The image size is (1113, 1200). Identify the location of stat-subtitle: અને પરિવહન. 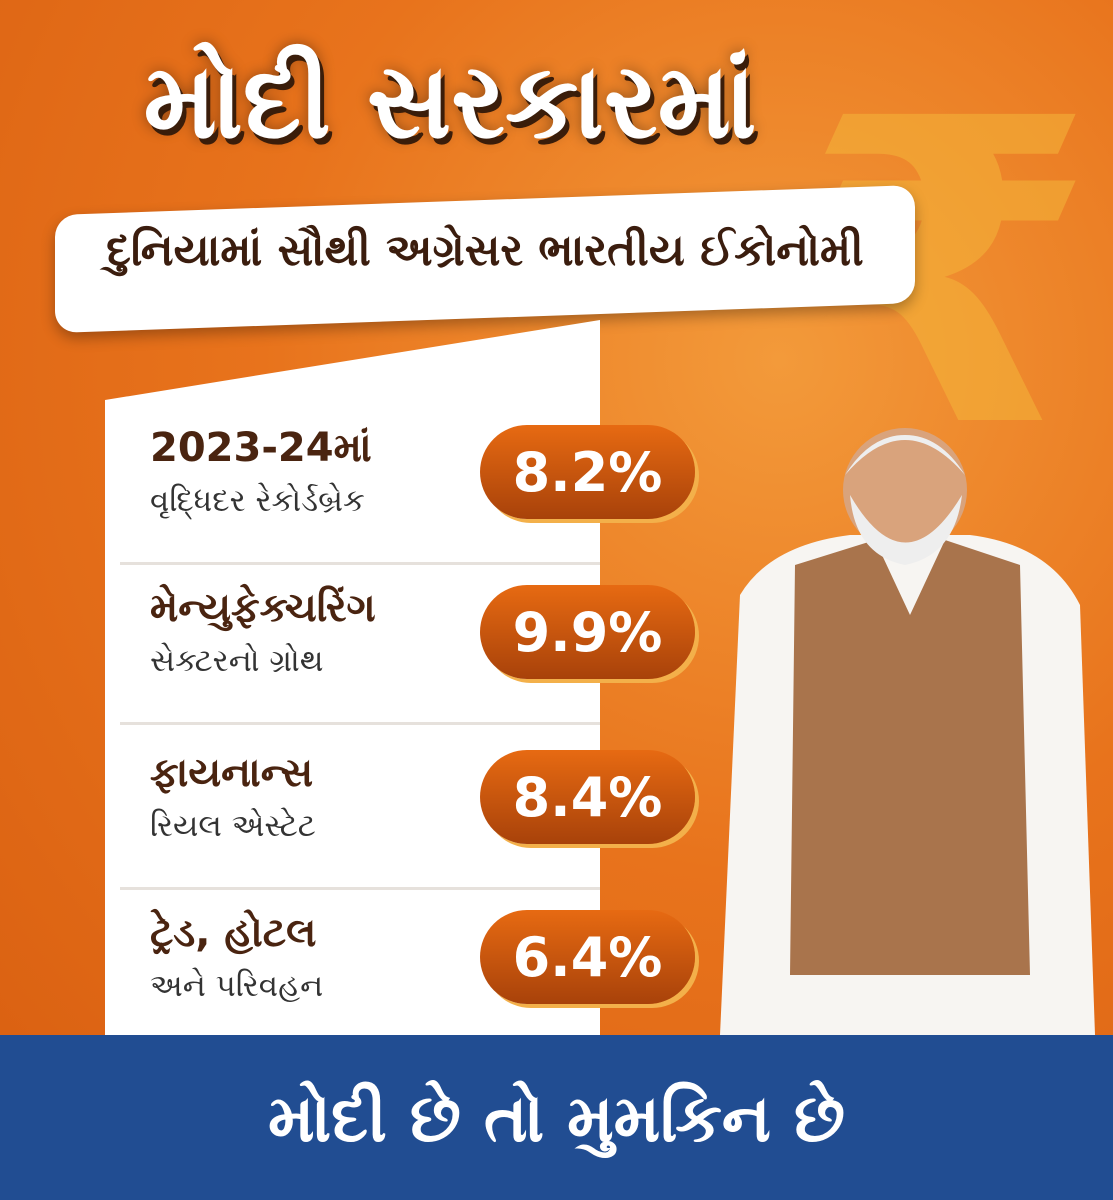
(237, 986).